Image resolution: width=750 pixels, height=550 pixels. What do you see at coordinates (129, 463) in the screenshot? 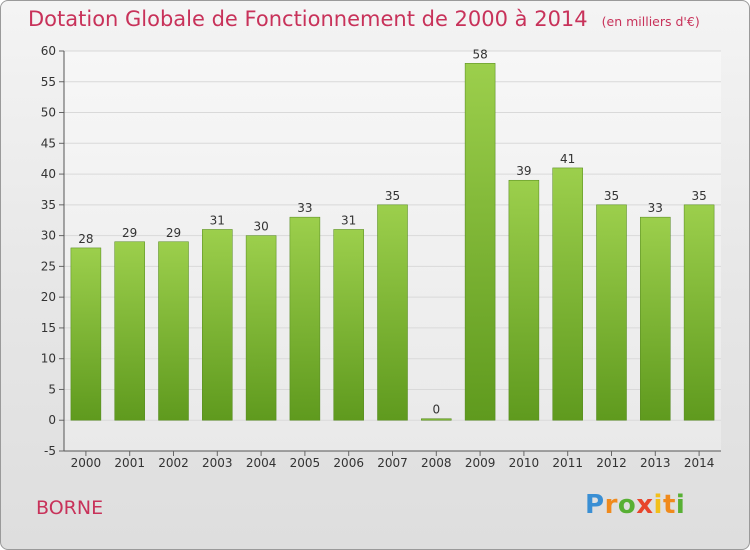
I see `x-tick-label-2001: 2001` at bounding box center [129, 463].